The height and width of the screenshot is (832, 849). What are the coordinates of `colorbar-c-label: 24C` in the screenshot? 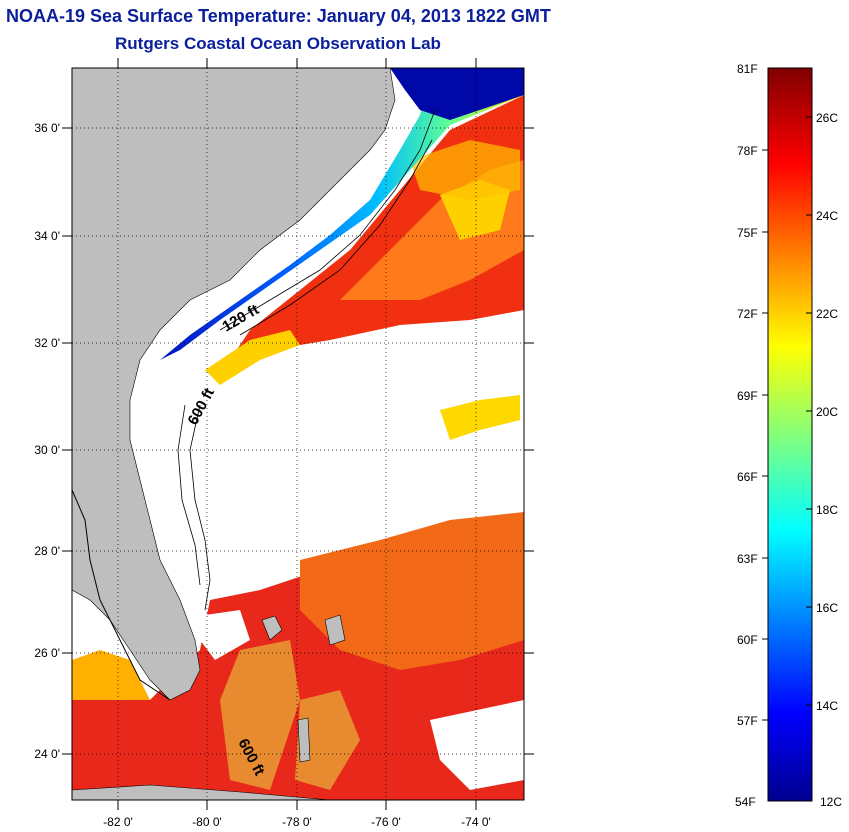 It's located at (827, 216).